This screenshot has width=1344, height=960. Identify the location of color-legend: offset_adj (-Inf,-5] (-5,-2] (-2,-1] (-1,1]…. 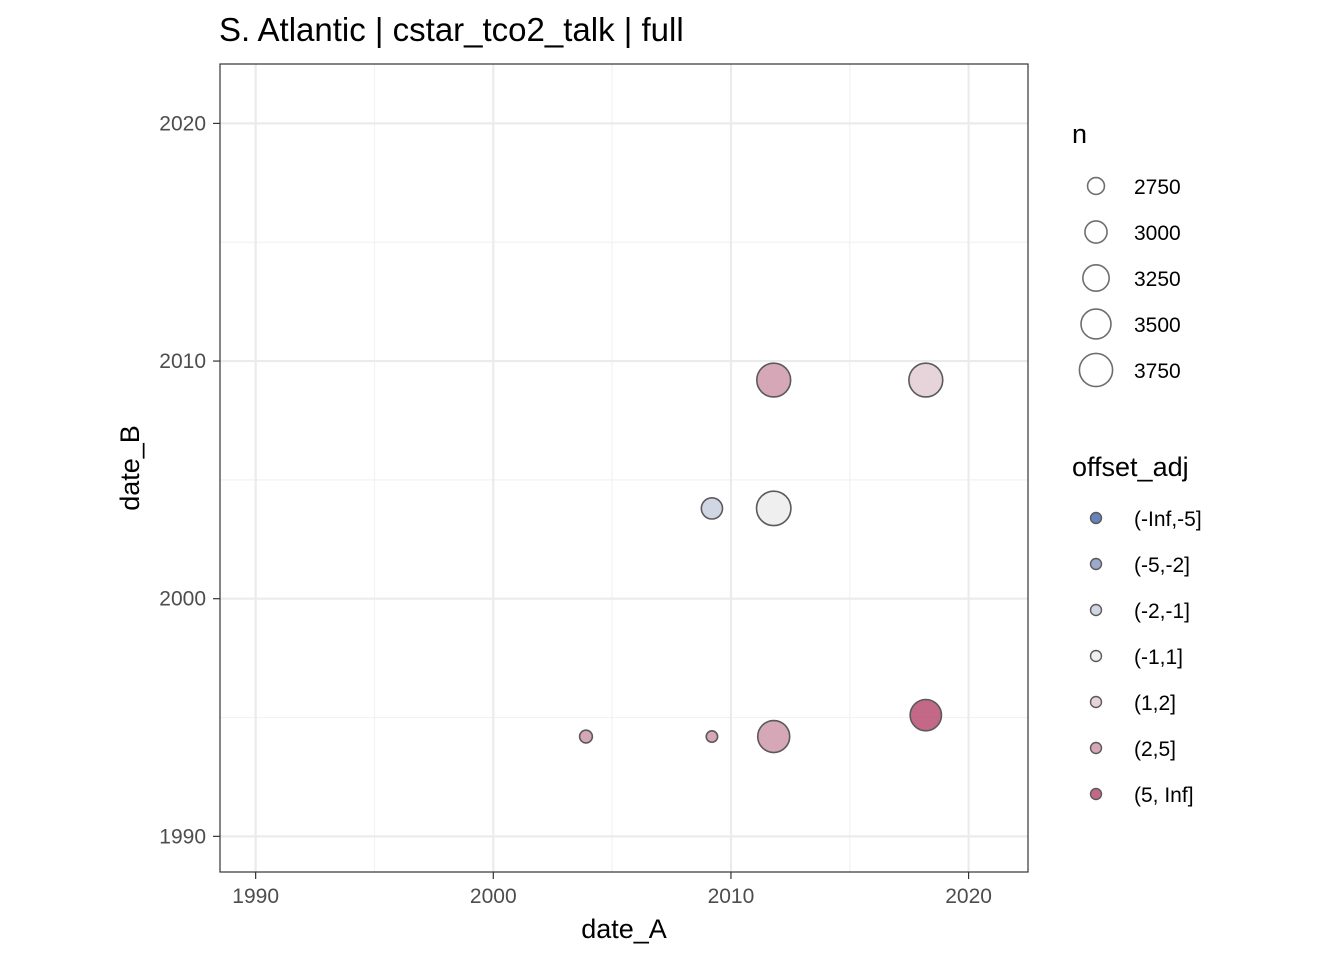
(1137, 629).